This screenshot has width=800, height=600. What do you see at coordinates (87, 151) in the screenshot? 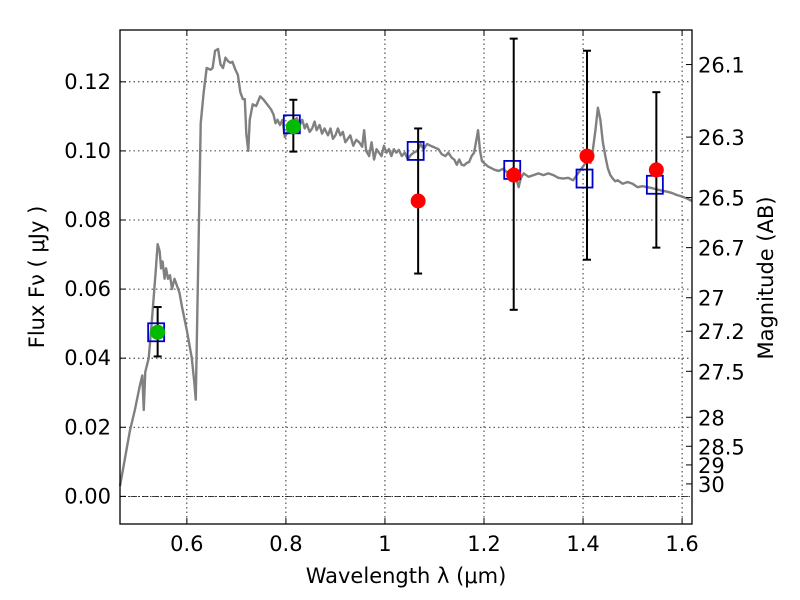
I see `y-tick-label: 0.10` at bounding box center [87, 151].